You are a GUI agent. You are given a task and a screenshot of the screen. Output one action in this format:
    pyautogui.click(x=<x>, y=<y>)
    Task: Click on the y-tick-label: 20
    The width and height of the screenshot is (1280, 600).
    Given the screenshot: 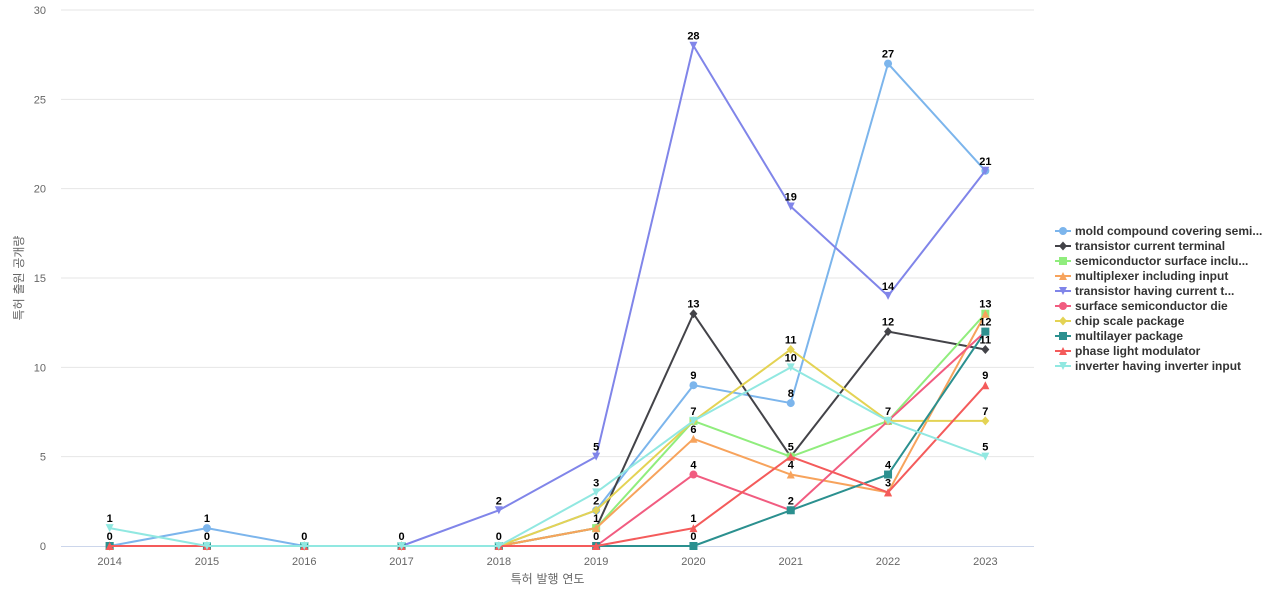 What is the action you would take?
    pyautogui.click(x=40, y=190)
    